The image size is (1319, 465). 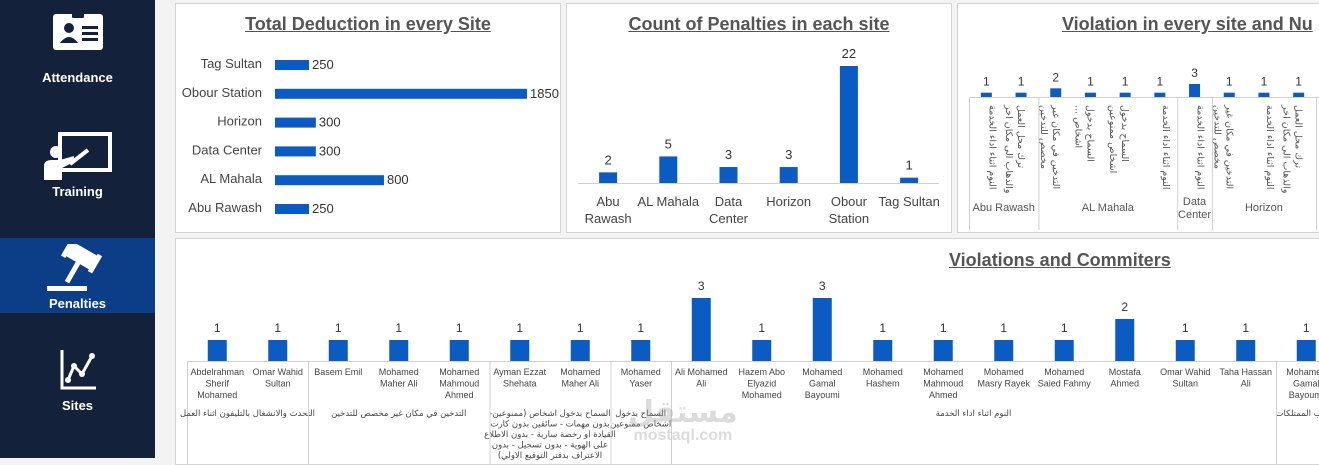 What do you see at coordinates (788, 201) in the screenshot?
I see `count-category-label: Horizon` at bounding box center [788, 201].